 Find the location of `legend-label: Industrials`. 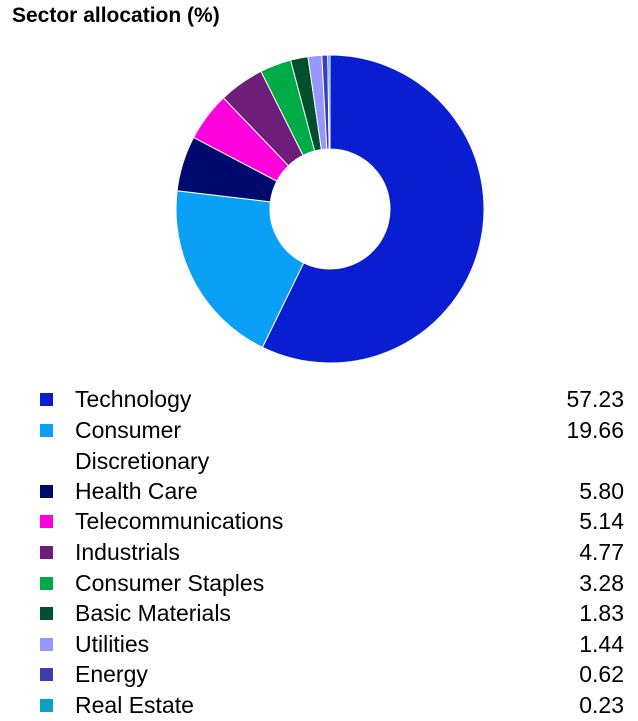

legend-label: Industrials is located at coordinates (127, 552).